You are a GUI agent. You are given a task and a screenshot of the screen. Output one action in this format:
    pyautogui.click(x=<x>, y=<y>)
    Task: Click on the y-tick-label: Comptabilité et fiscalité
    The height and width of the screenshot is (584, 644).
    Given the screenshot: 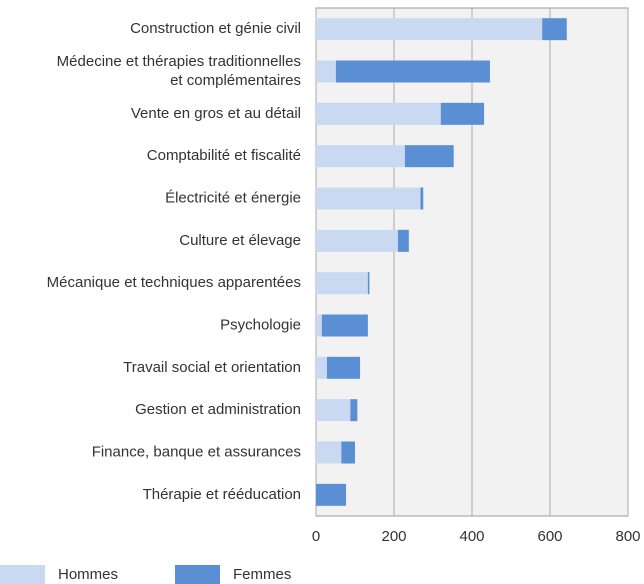 What is the action you would take?
    pyautogui.click(x=224, y=155)
    